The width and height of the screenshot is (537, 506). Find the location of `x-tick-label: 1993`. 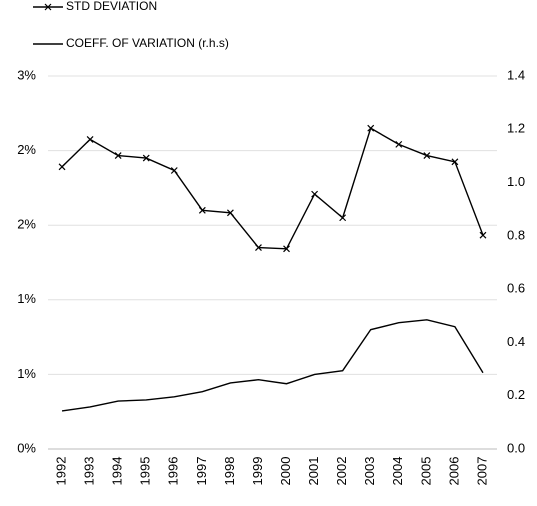

x-tick-label: 1993 is located at coordinates (89, 471).